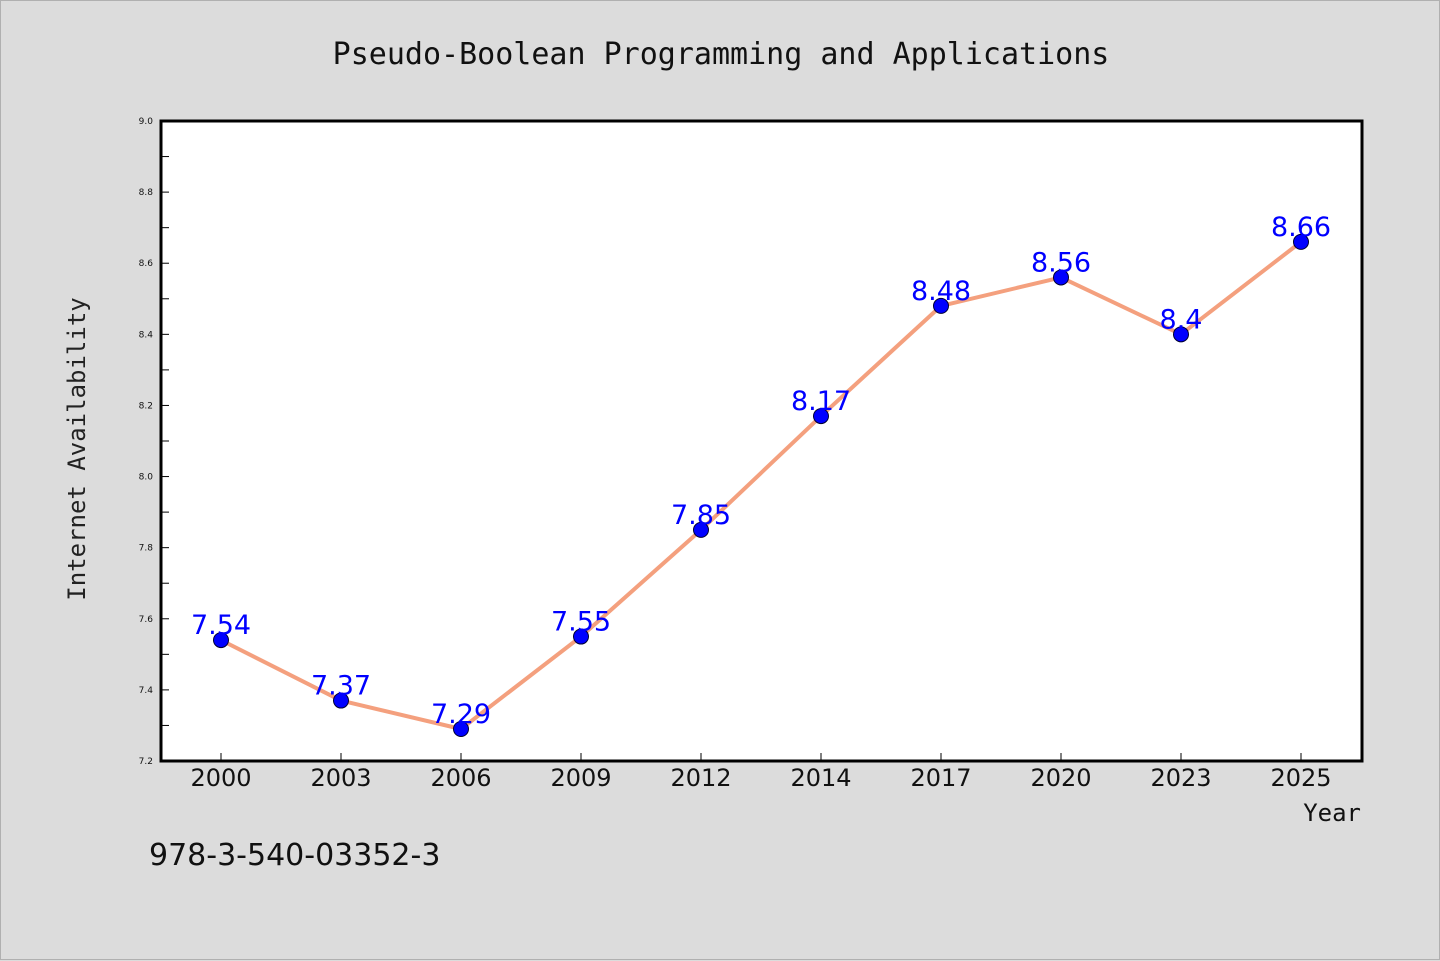 This screenshot has height=961, width=1440. Describe the element at coordinates (146, 122) in the screenshot. I see `y-tick-label: 9.0` at that location.